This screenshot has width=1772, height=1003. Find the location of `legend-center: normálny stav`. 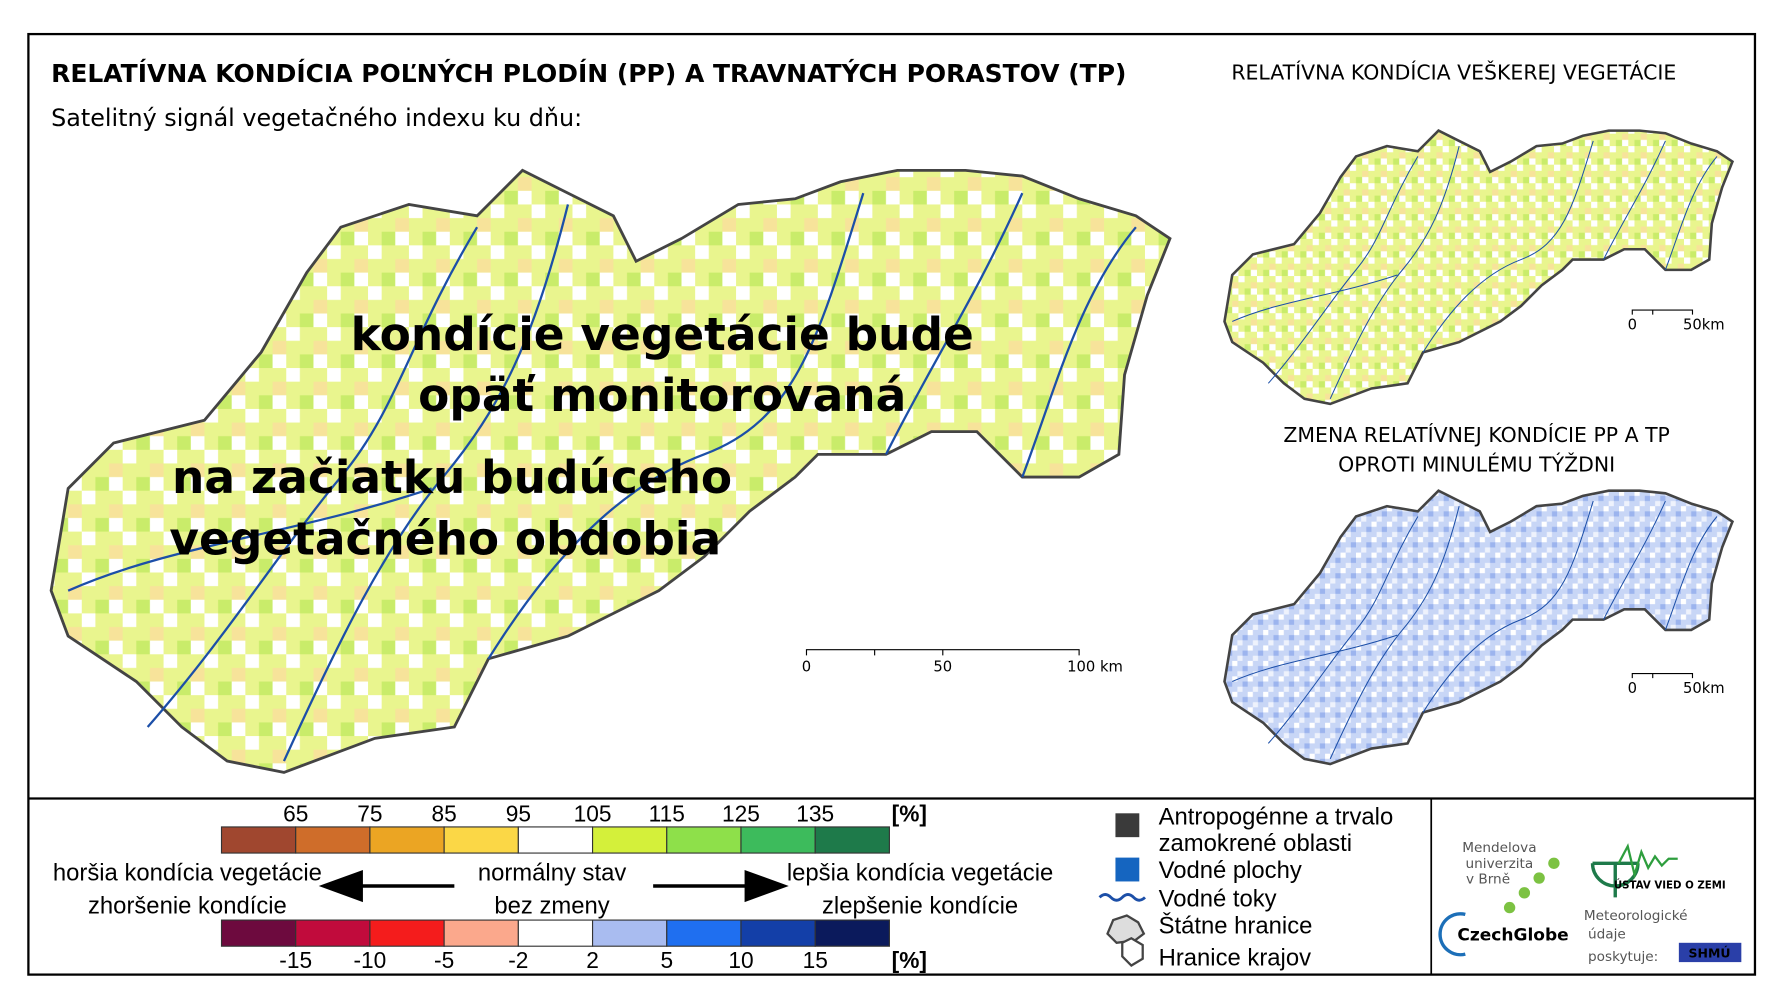

legend-center: normálny stav is located at coordinates (552, 872).